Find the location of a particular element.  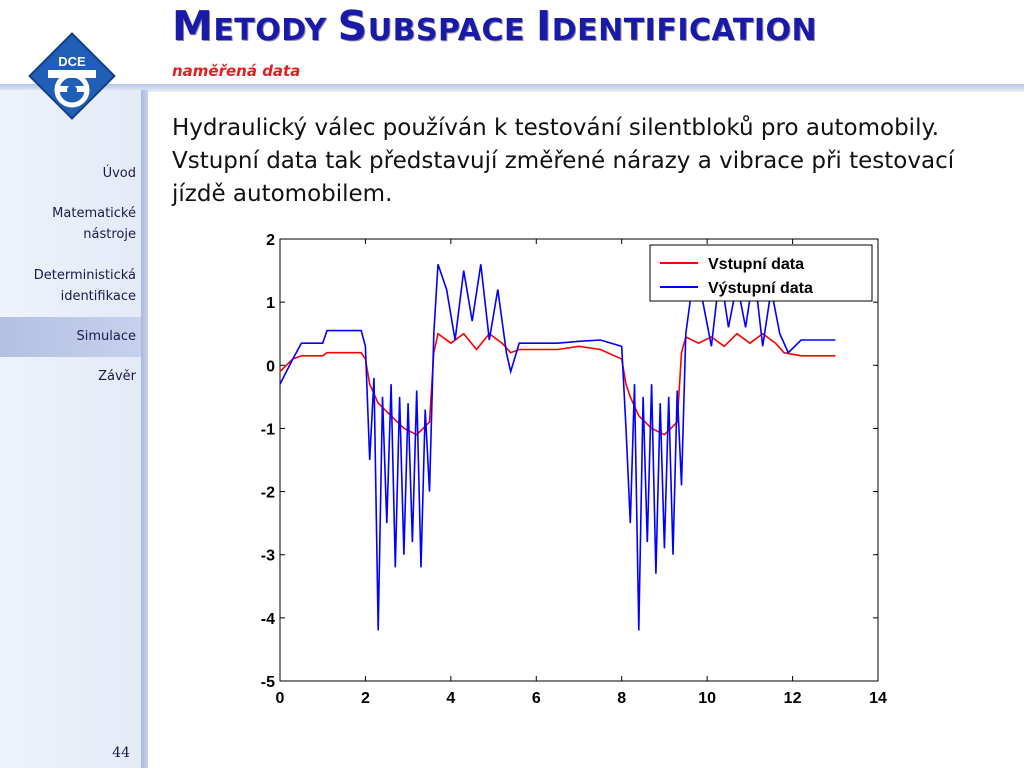

x-tick-label: 2 is located at coordinates (365, 698).